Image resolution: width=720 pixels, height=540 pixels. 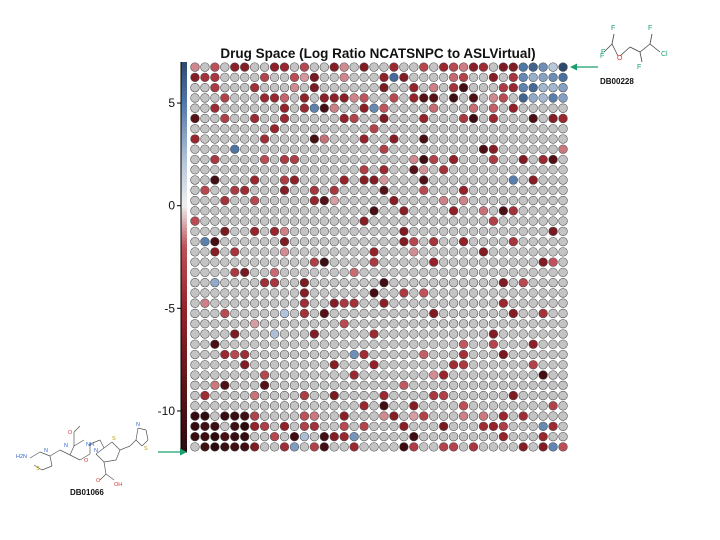 What do you see at coordinates (38, 469) in the screenshot?
I see `molecule-atom: S` at bounding box center [38, 469].